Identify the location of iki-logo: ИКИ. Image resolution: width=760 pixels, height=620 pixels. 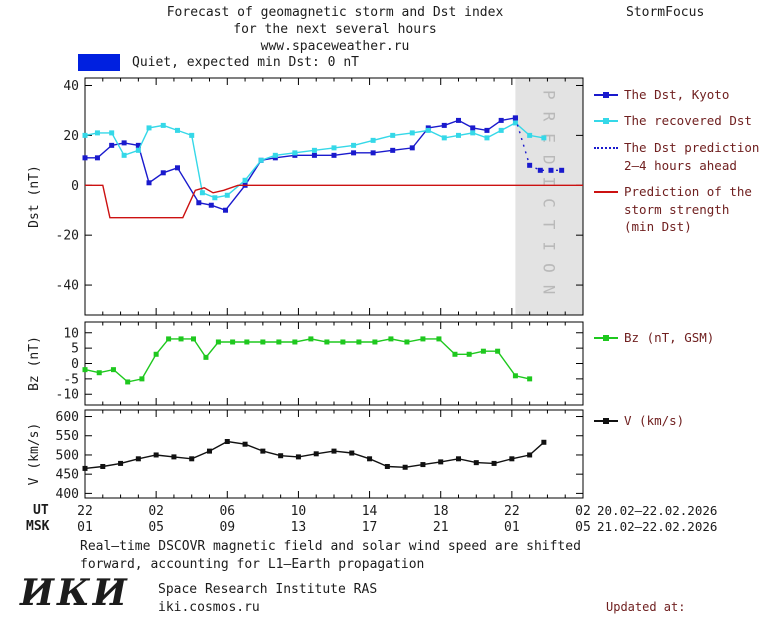
(75, 593).